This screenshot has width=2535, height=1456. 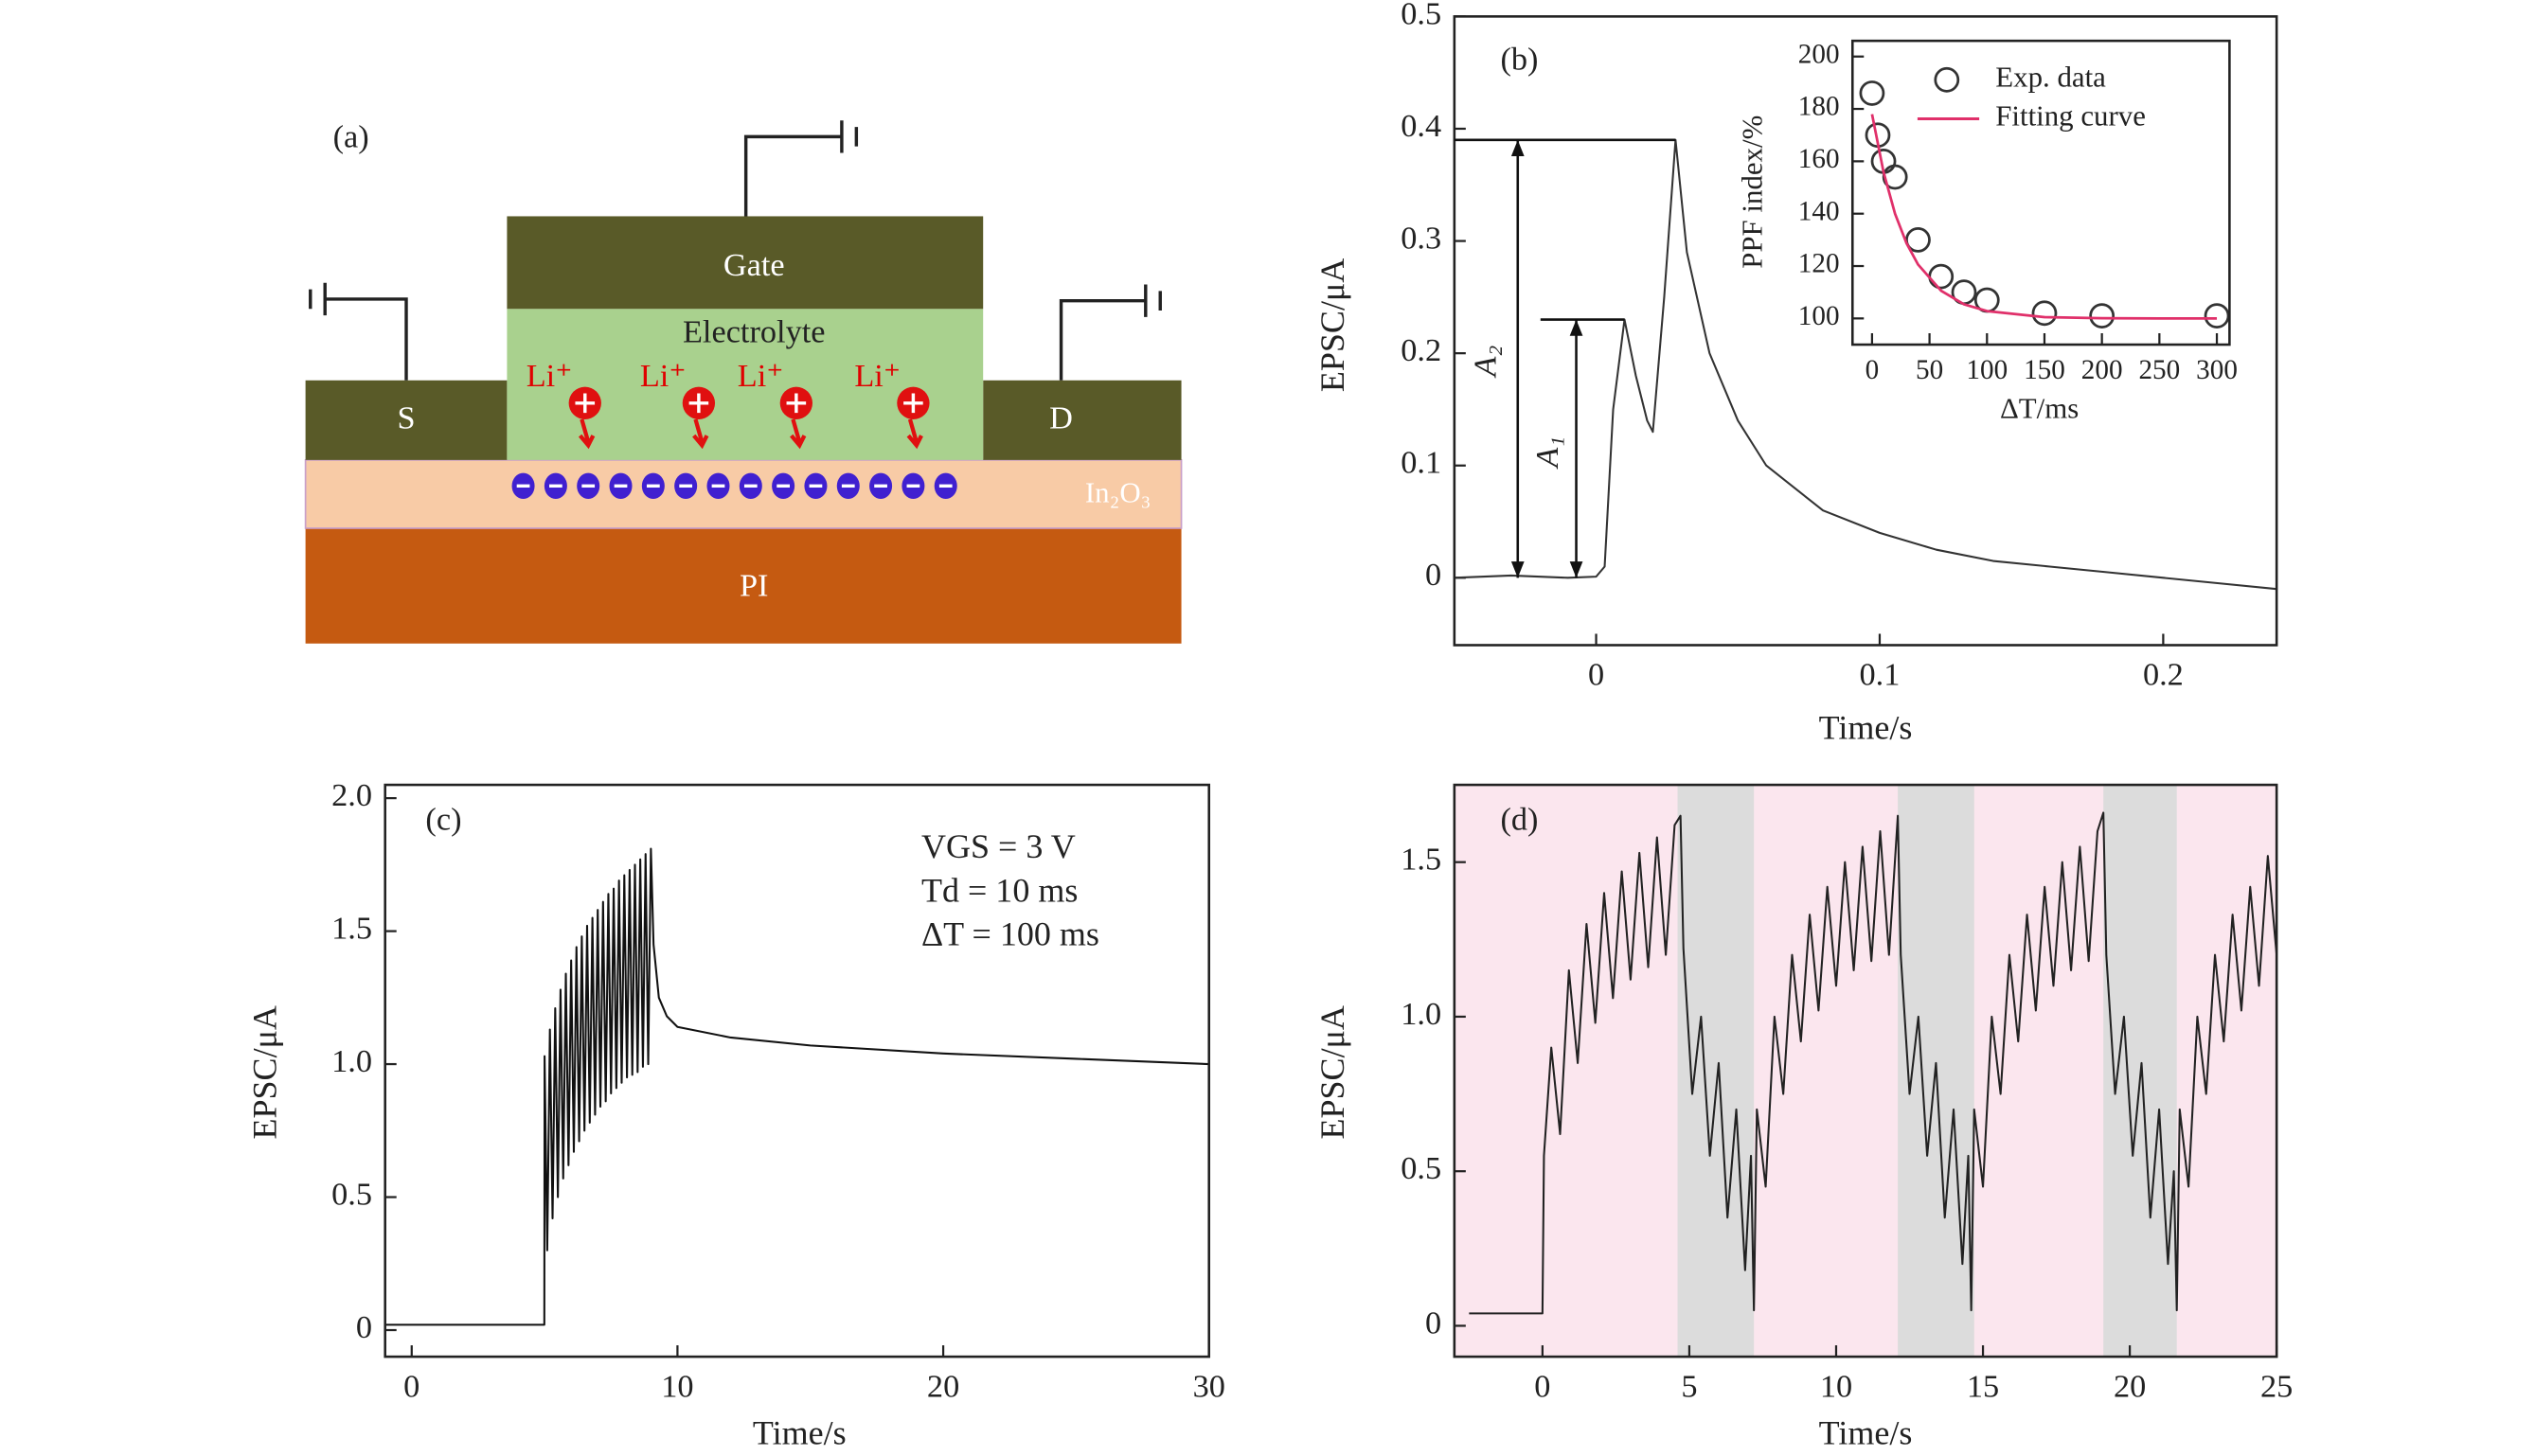 What do you see at coordinates (2044, 370) in the screenshot?
I see `x-tick-label: 150` at bounding box center [2044, 370].